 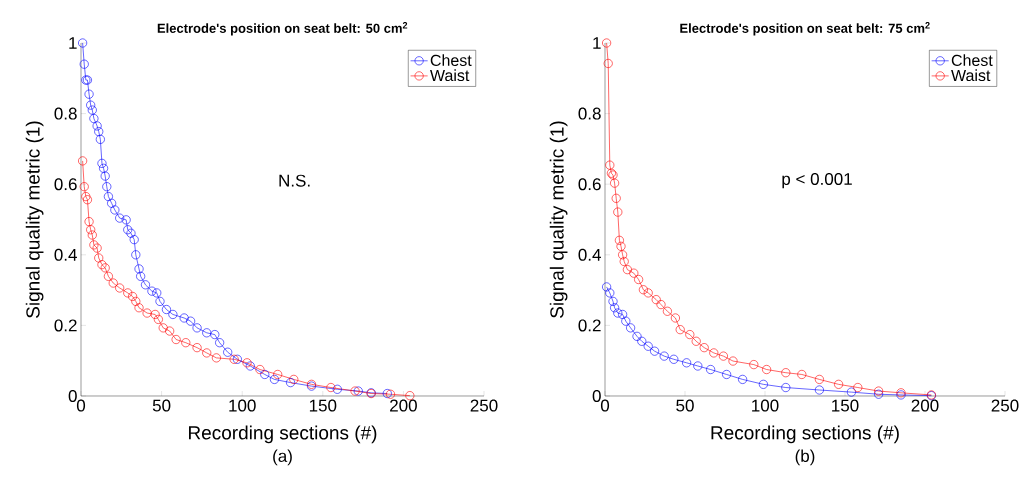 I want to click on text: (b), so click(x=805, y=457).